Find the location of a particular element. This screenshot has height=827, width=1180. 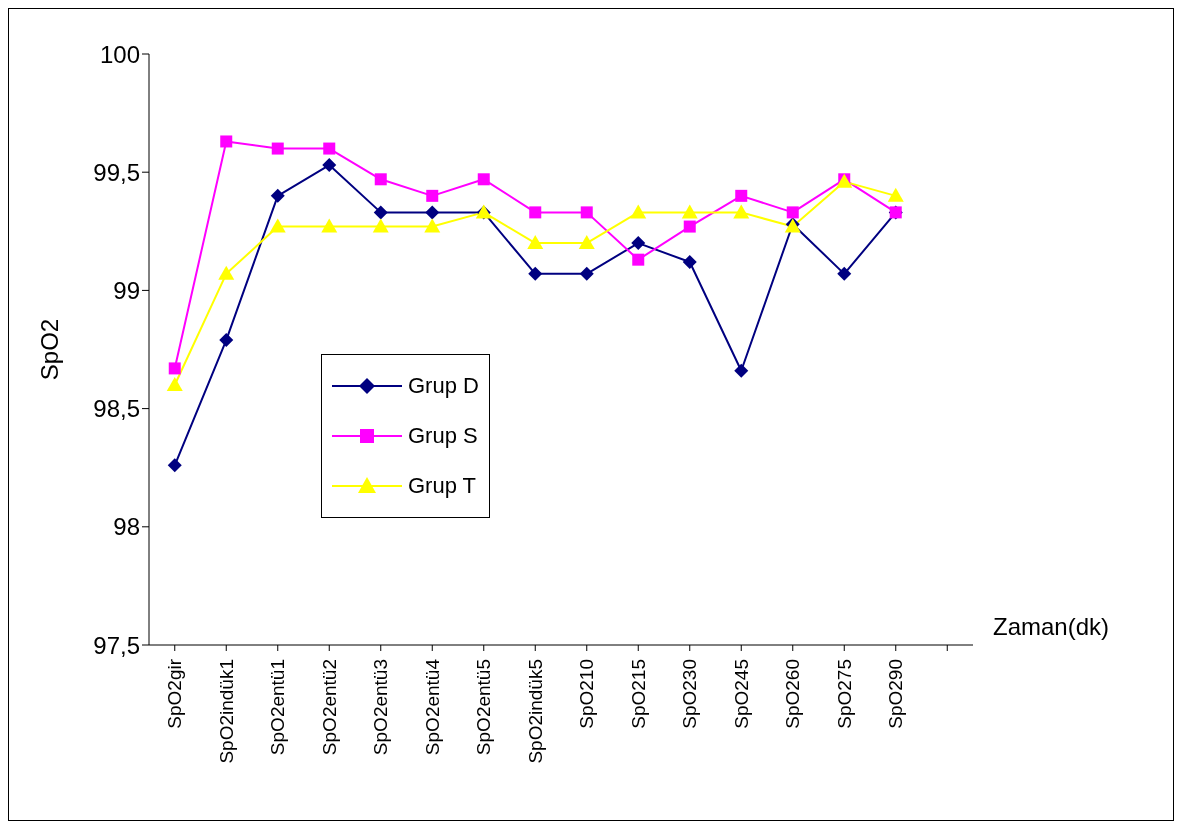

x-tick-label: SpO260 is located at coordinates (793, 694).